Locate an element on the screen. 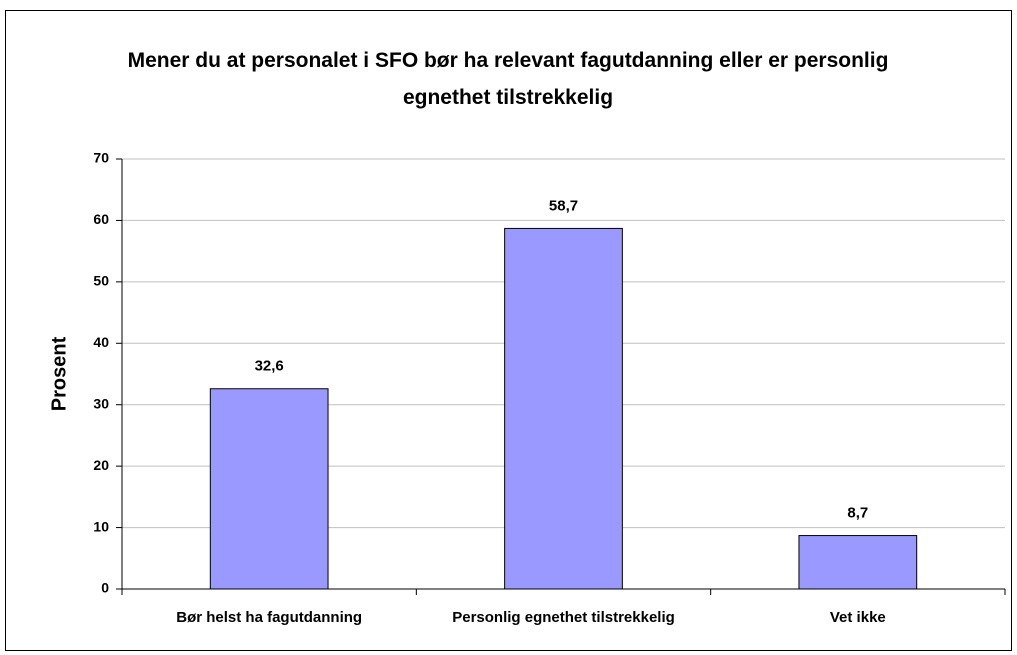 This screenshot has height=655, width=1017. value-label: 32,6 is located at coordinates (269, 366).